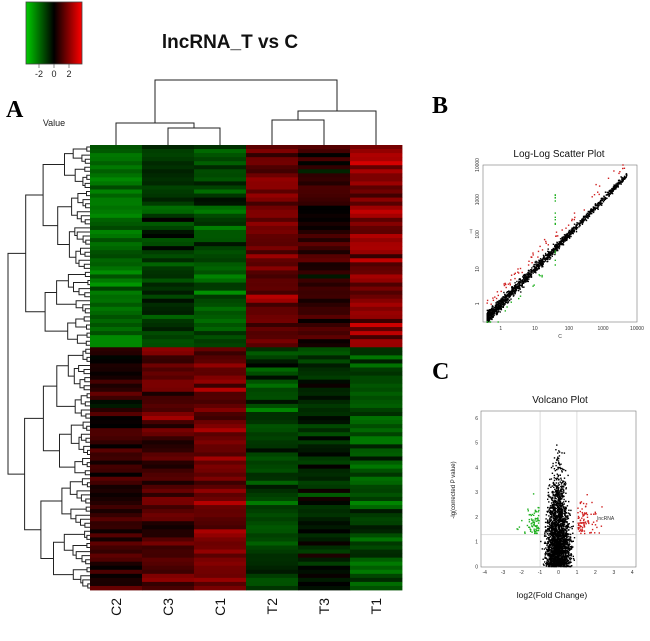  I want to click on scatter-x-label: C, so click(560, 337).